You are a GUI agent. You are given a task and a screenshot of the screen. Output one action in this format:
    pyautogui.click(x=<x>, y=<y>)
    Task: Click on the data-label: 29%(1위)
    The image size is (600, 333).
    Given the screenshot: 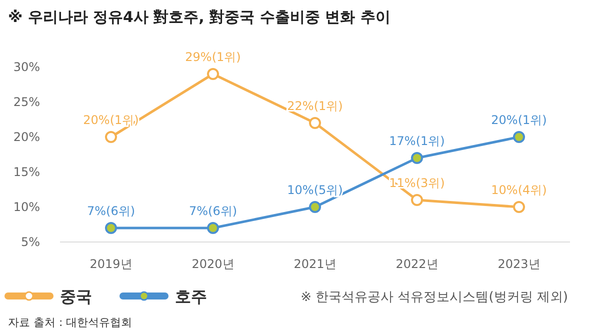 What is the action you would take?
    pyautogui.click(x=213, y=57)
    